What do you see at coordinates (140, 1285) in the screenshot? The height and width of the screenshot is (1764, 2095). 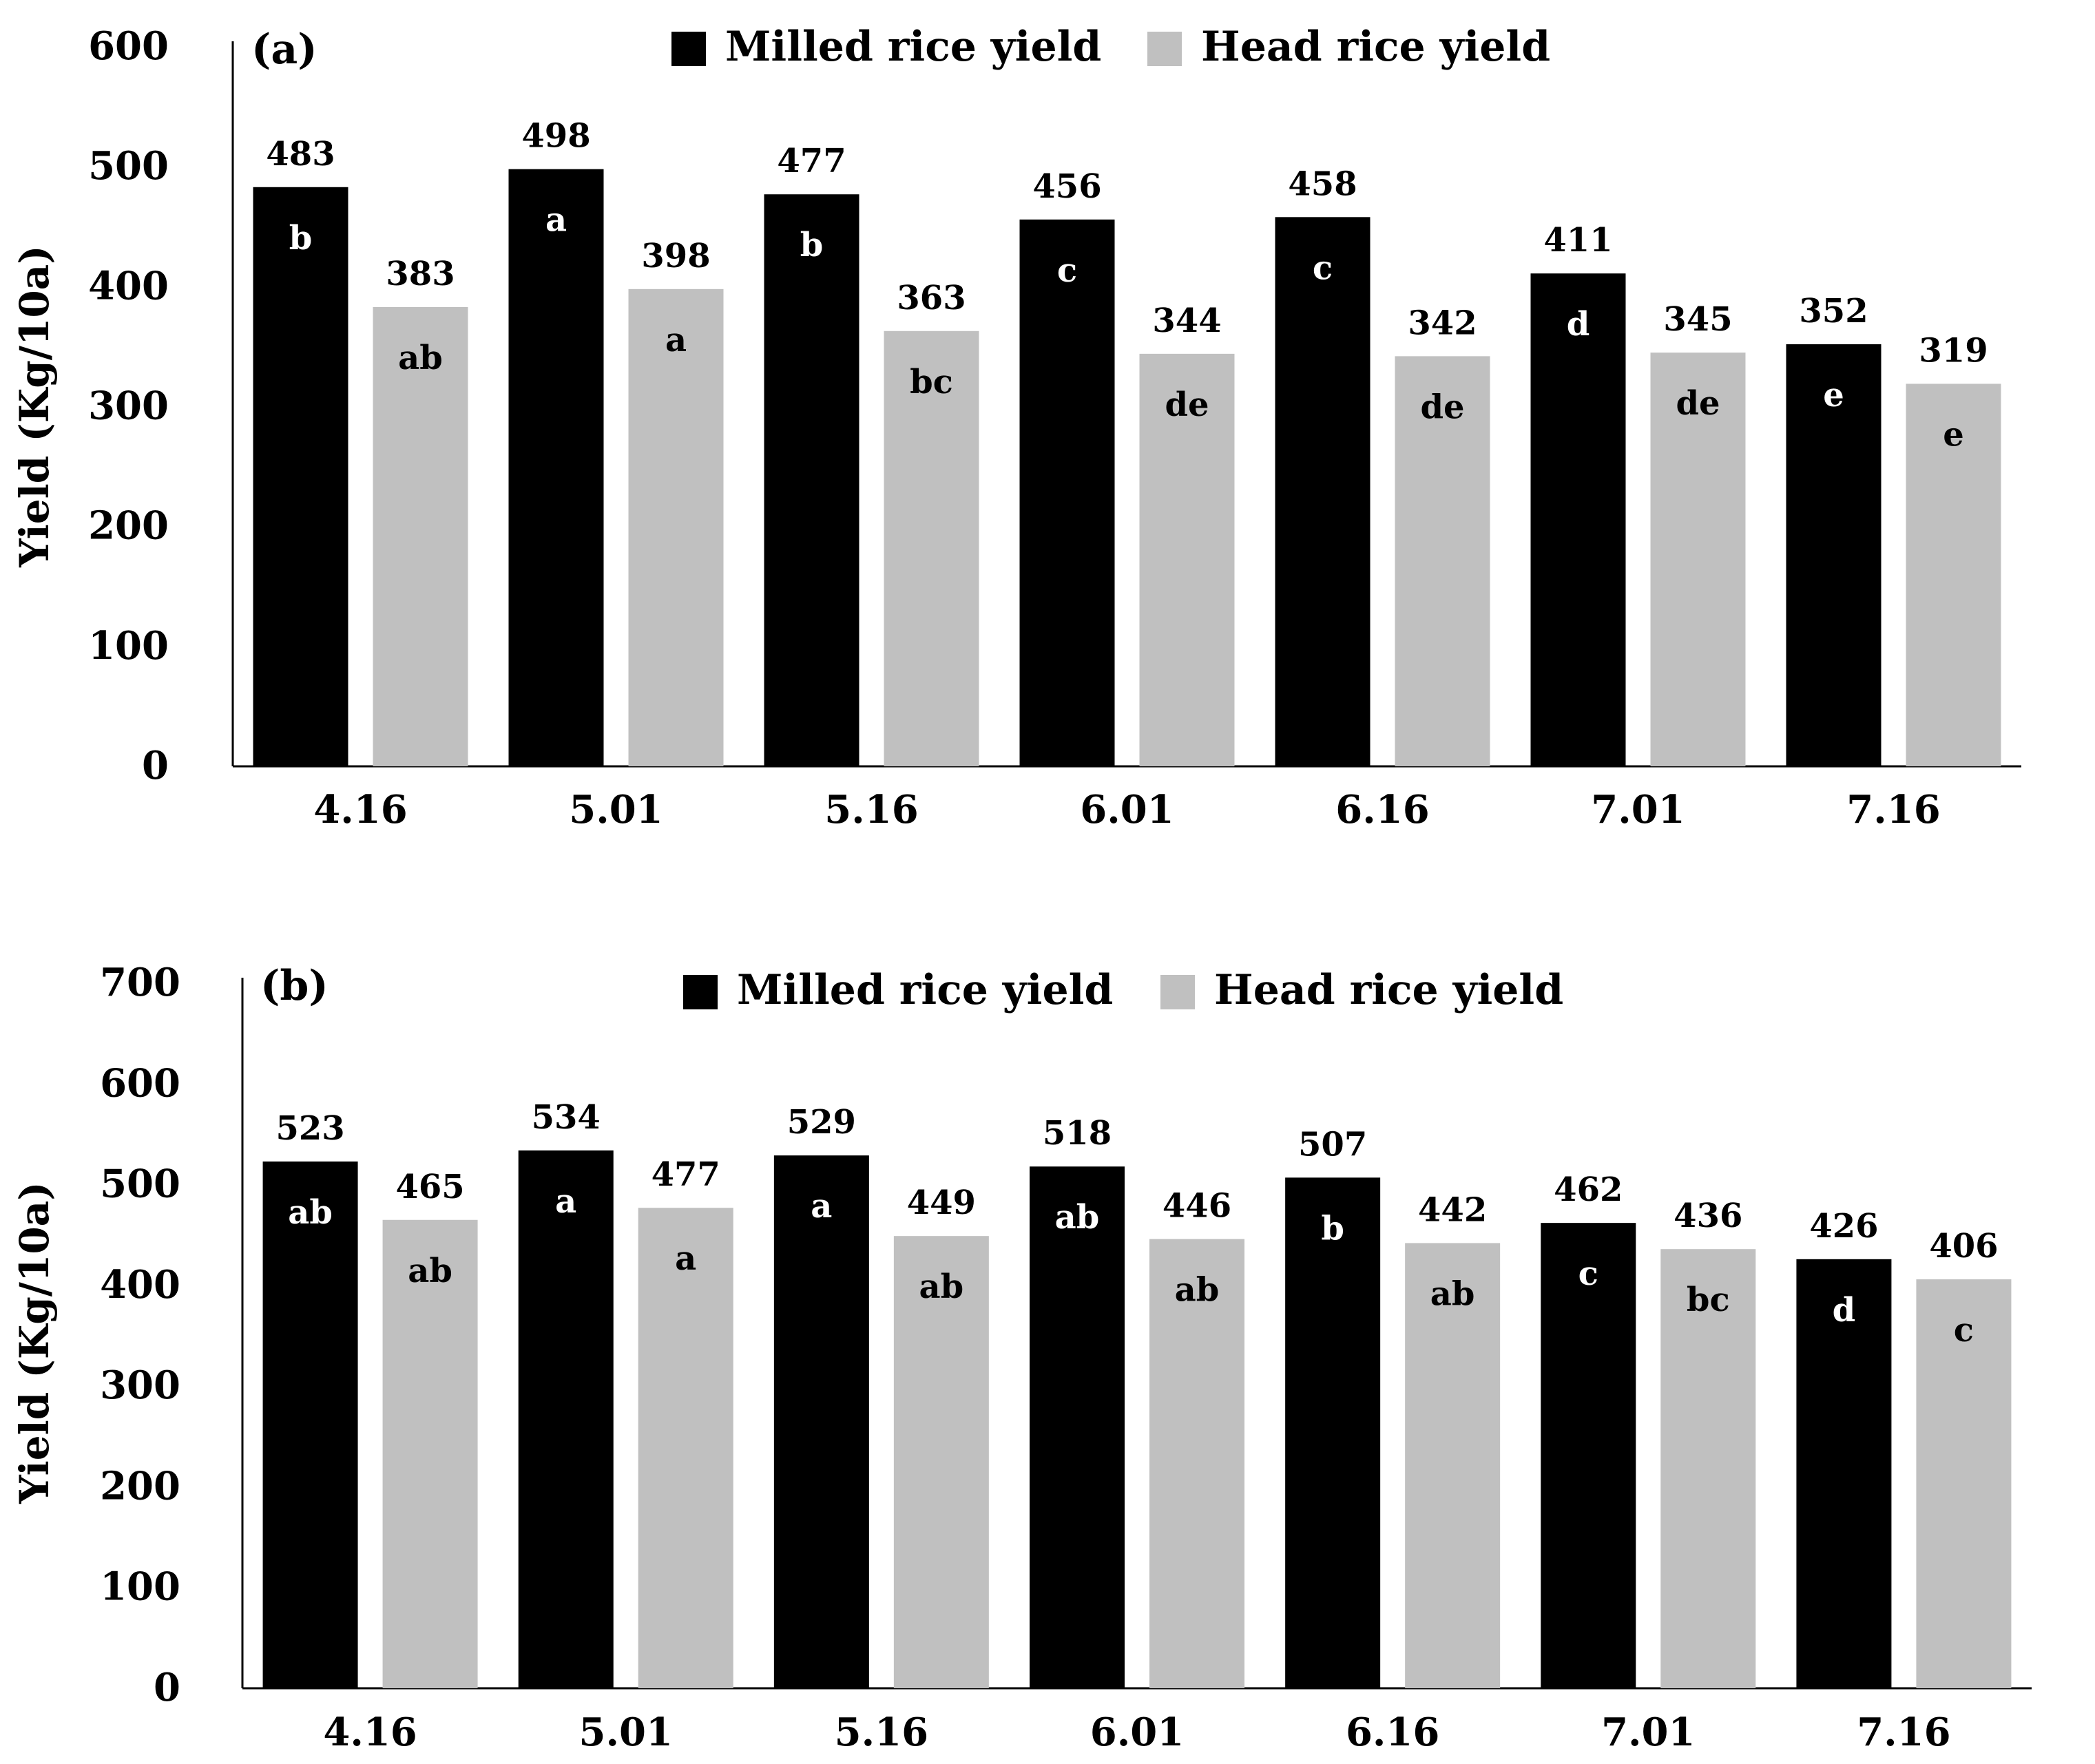 I see `y-tick-label: 400` at bounding box center [140, 1285].